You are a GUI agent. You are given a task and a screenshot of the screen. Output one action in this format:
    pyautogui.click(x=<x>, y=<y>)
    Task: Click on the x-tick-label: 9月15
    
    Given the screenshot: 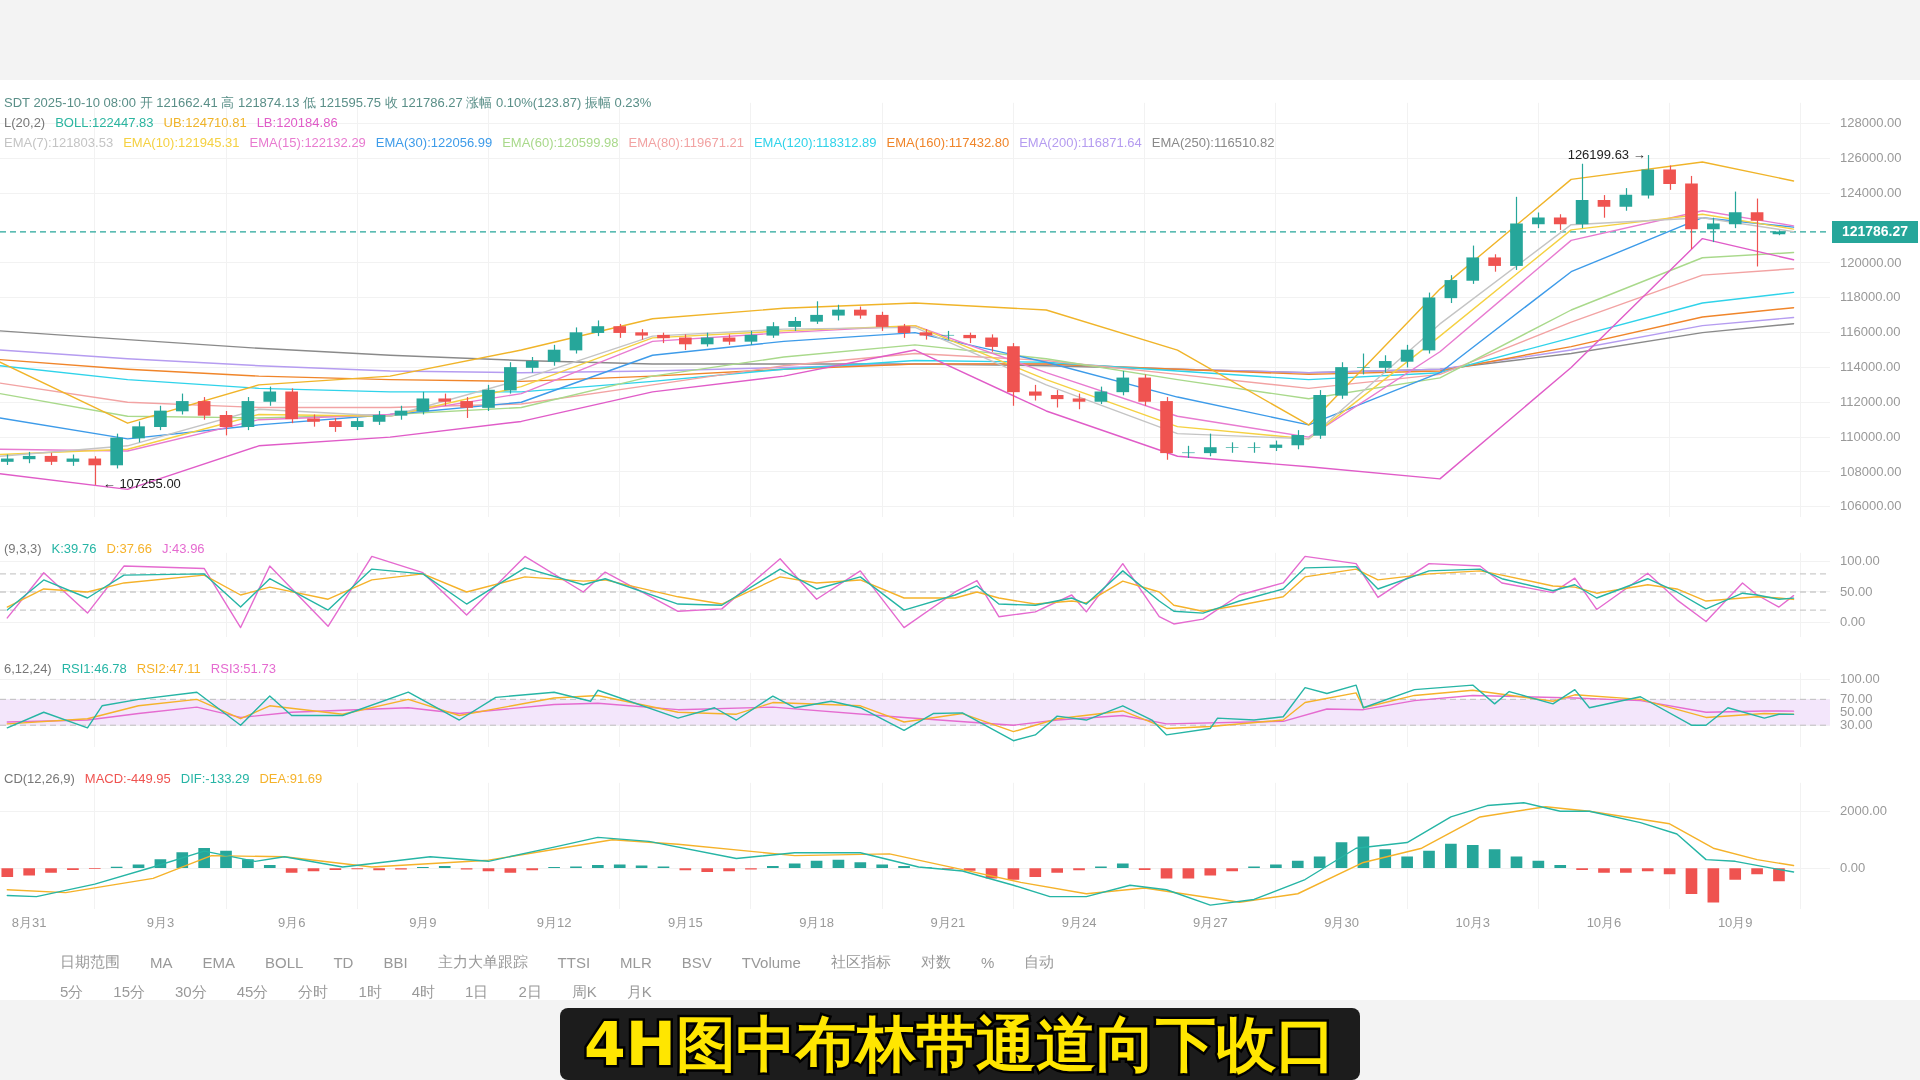 What is the action you would take?
    pyautogui.click(x=685, y=922)
    